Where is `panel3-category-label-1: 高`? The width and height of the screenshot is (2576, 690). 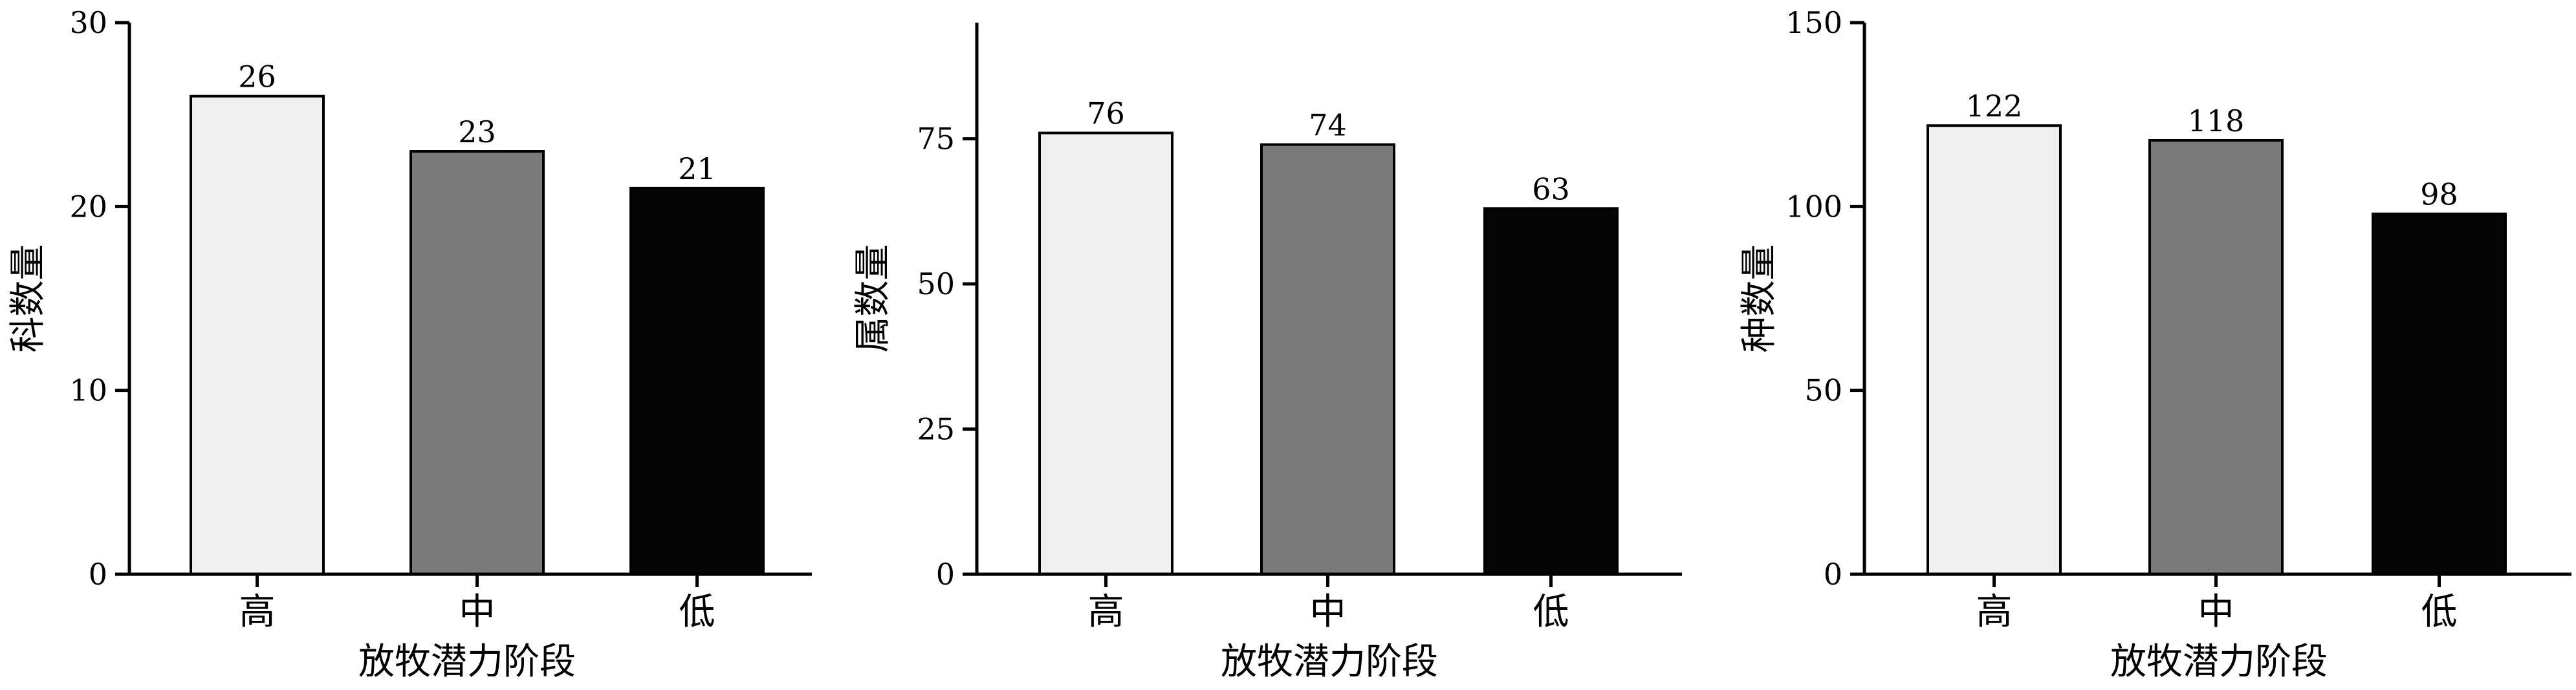
panel3-category-label-1: 高 is located at coordinates (1995, 612).